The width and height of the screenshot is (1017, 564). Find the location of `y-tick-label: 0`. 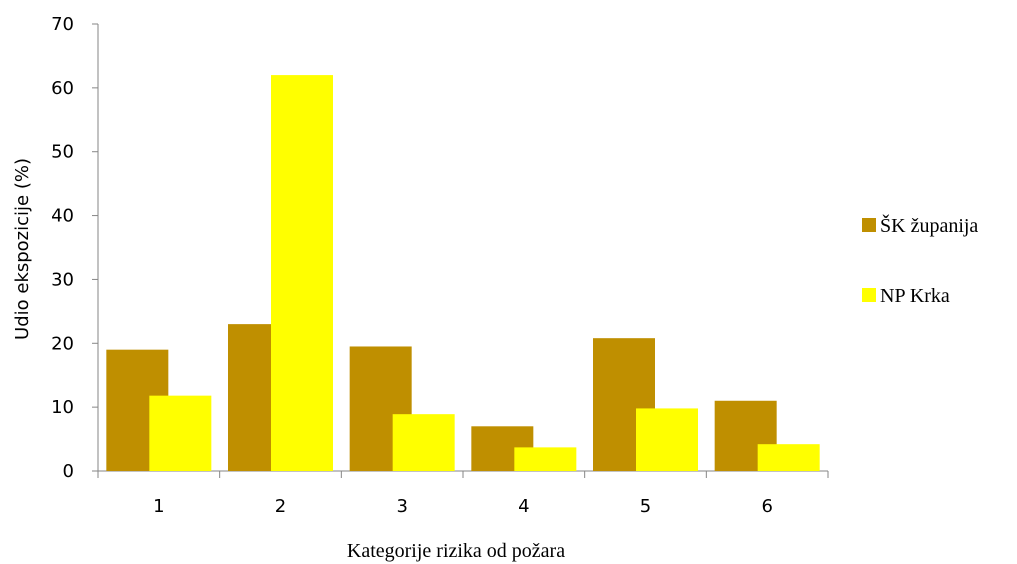

y-tick-label: 0 is located at coordinates (68, 471).